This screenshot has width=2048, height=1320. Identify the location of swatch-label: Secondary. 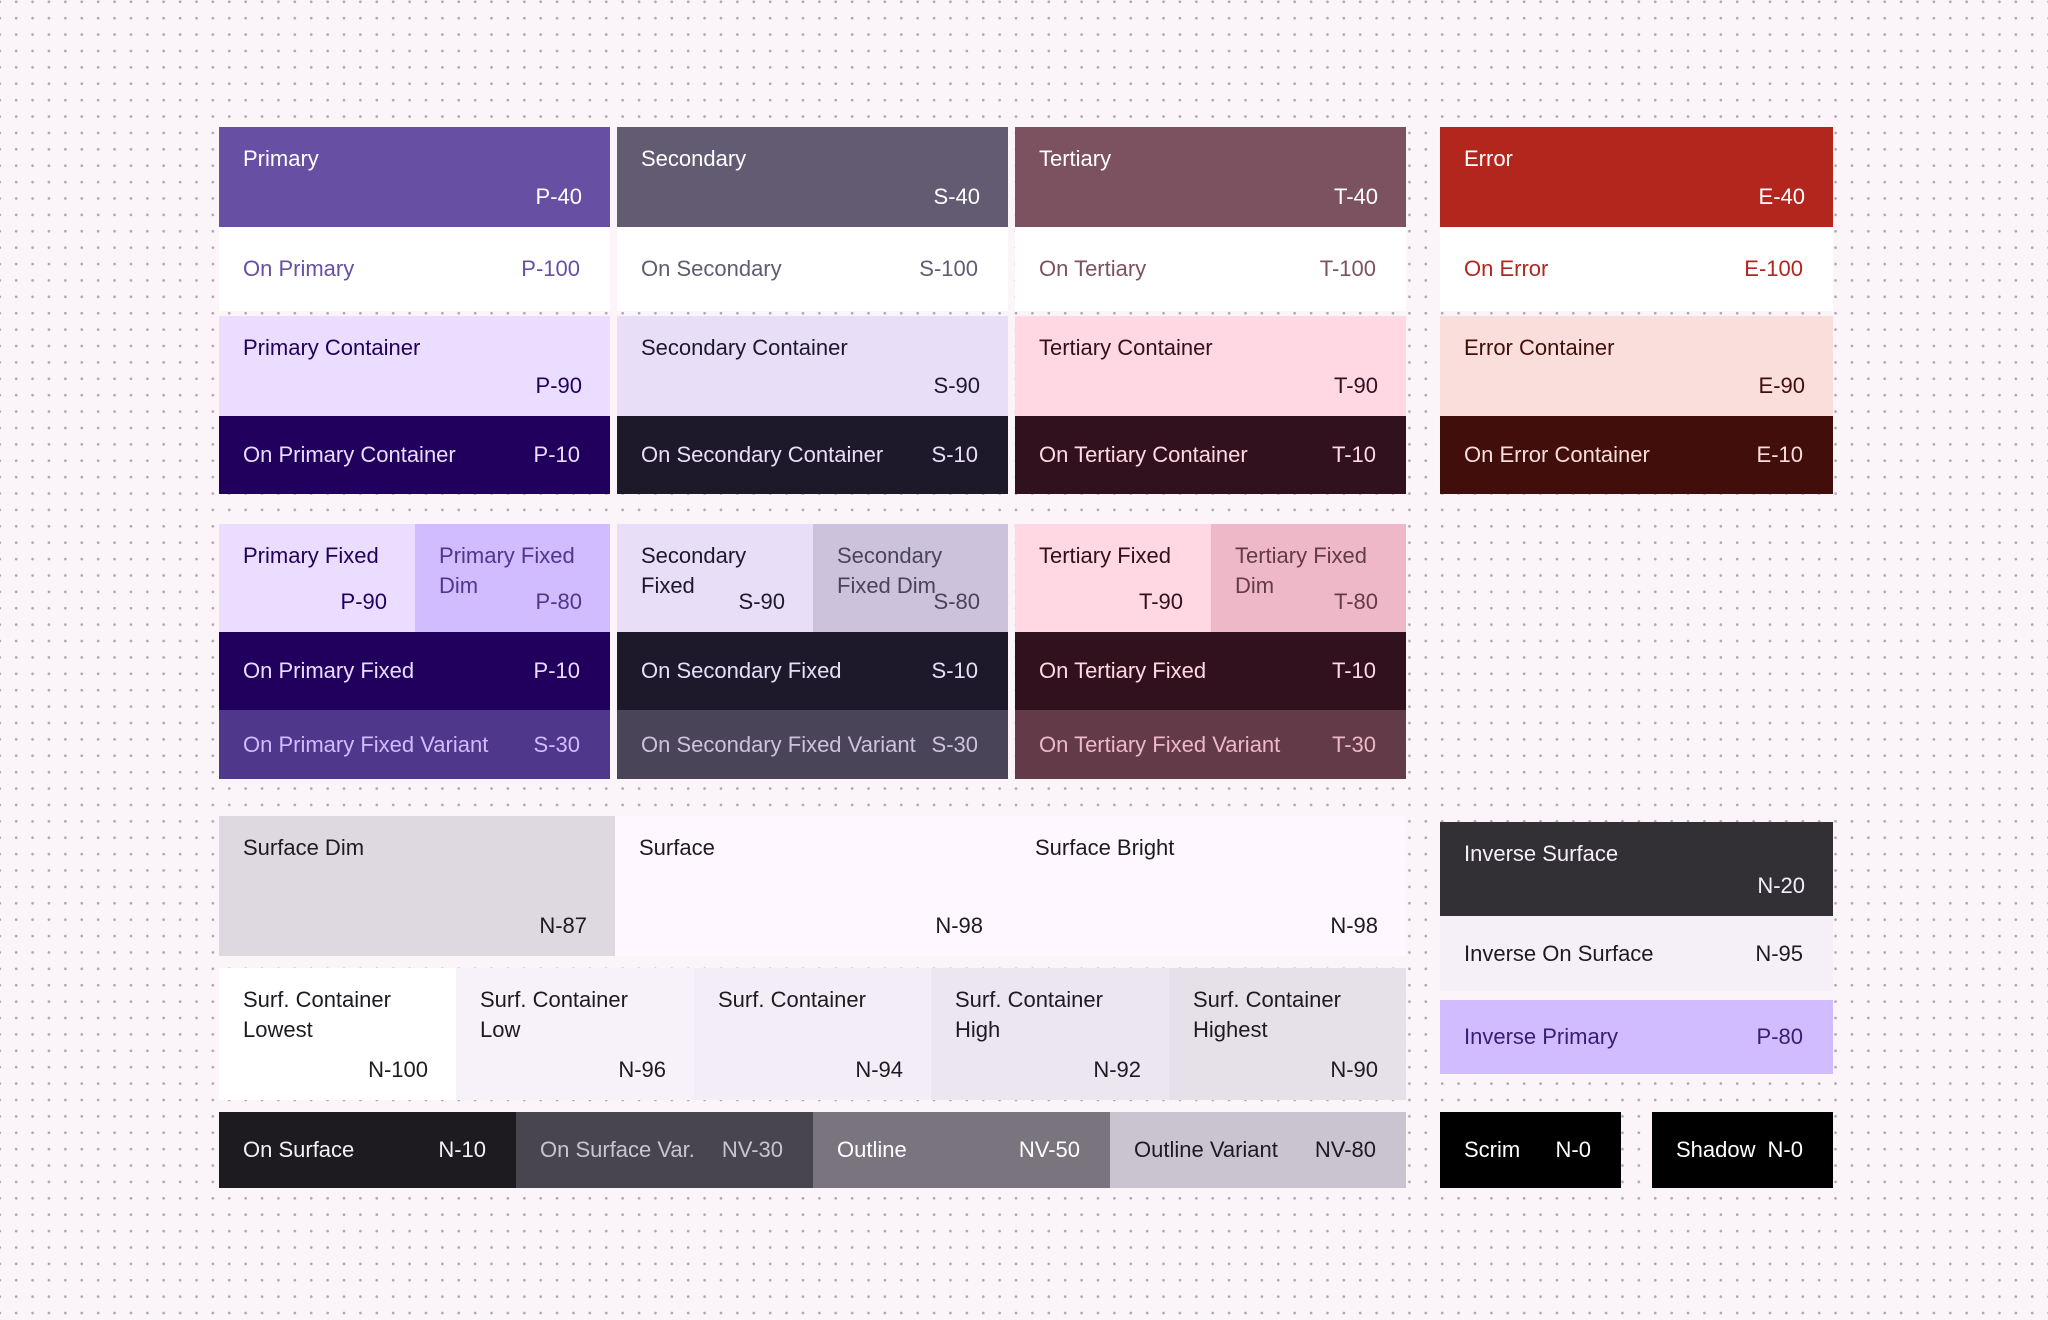
(694, 158).